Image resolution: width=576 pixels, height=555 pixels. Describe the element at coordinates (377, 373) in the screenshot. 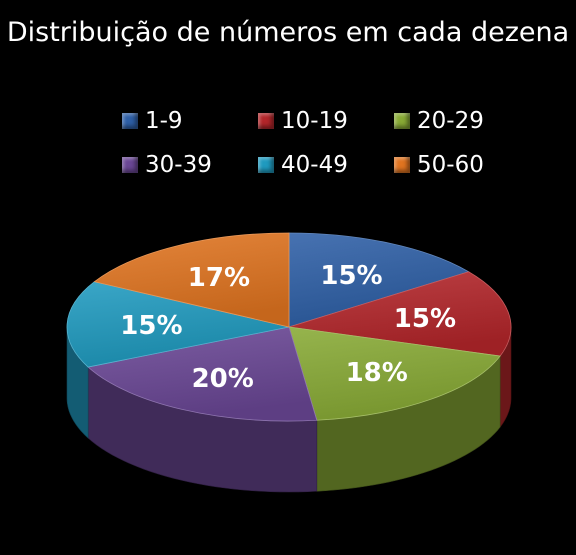

I see `pie-value-label-20-29: 18%` at that location.